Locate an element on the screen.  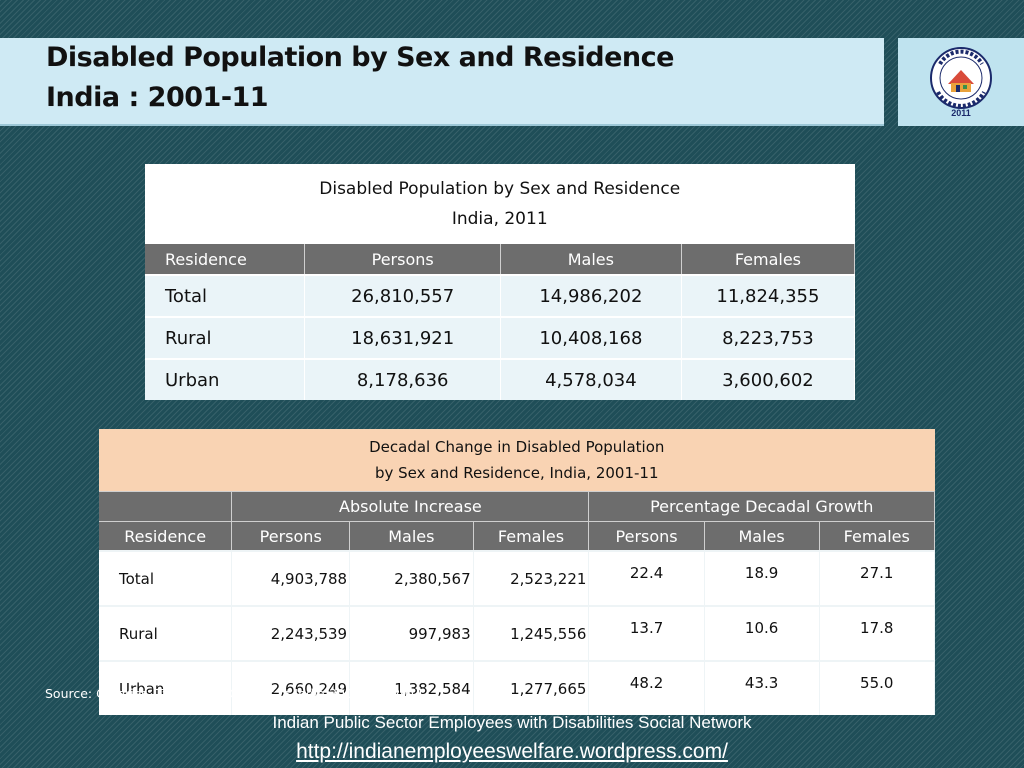
table2-cell: 2,243,539 is located at coordinates (291, 633).